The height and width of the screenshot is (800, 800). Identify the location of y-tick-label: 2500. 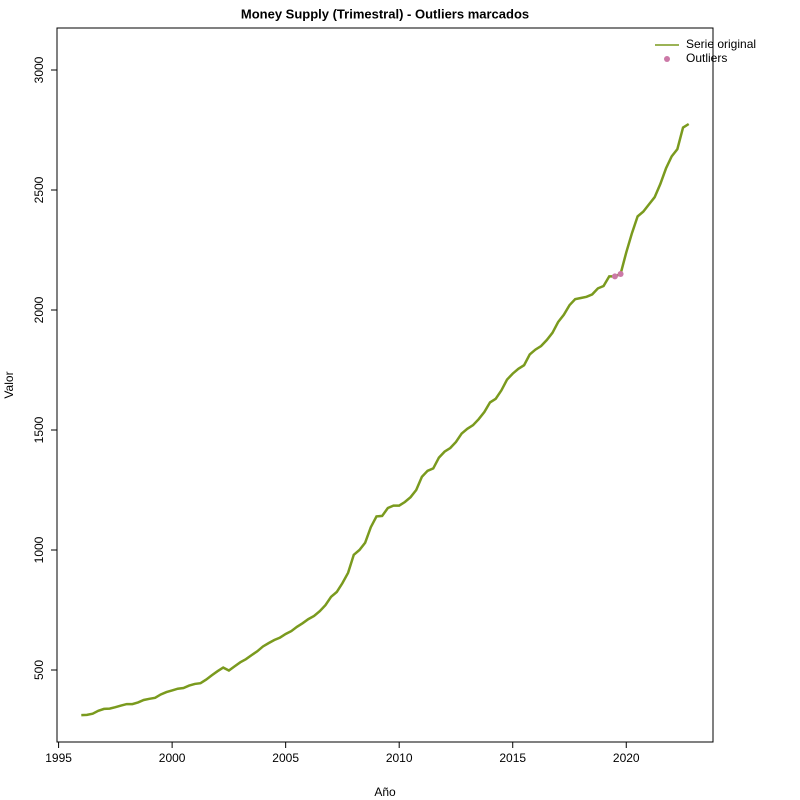
(39, 189).